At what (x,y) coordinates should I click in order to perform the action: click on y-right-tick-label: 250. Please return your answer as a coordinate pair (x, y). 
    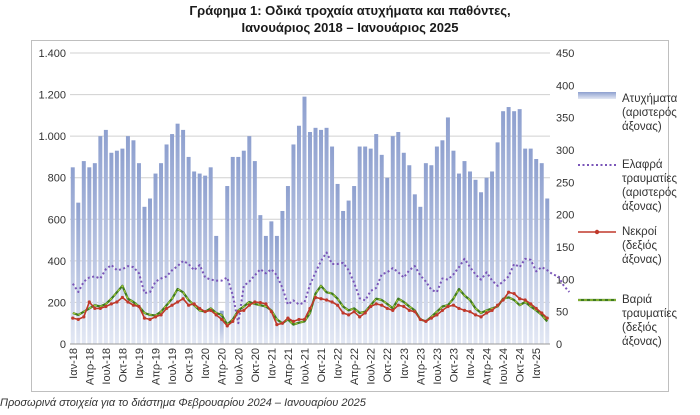
    Looking at the image, I should click on (565, 183).